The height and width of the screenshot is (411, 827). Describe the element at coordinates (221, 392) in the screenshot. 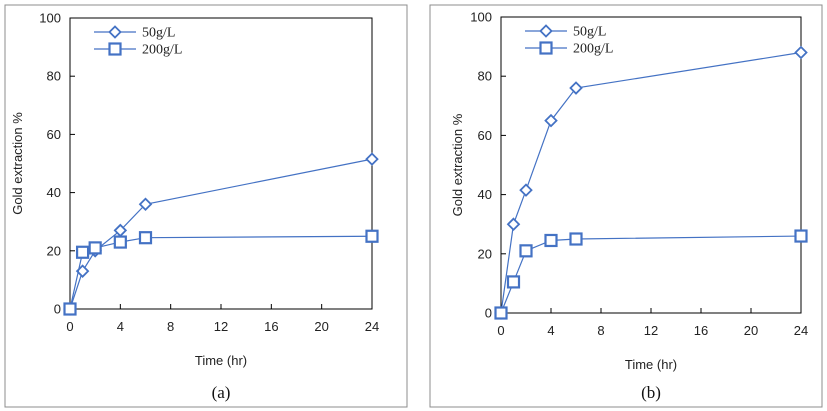

I see `panel-caption: (a)` at that location.